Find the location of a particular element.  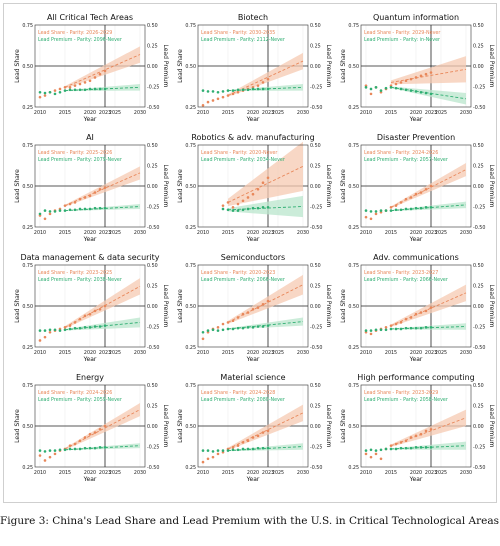

ytick-right: 0.00 is located at coordinates (478, 67).